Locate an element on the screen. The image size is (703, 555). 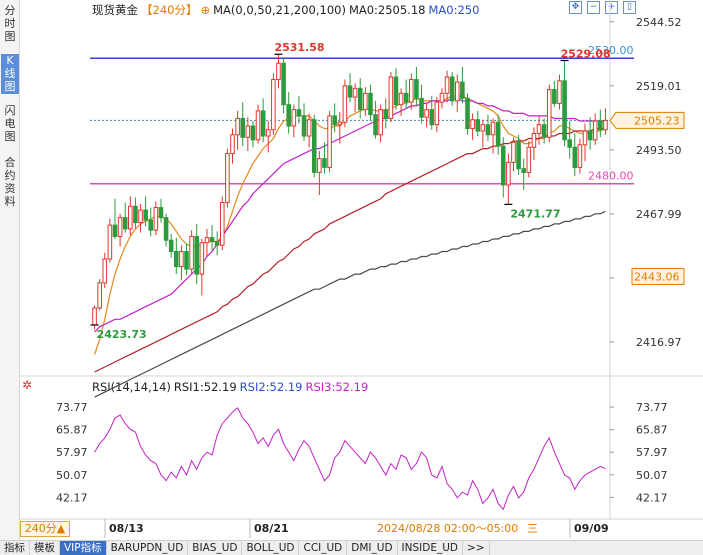
rsi2-value: RSI2:52.19 is located at coordinates (271, 387).